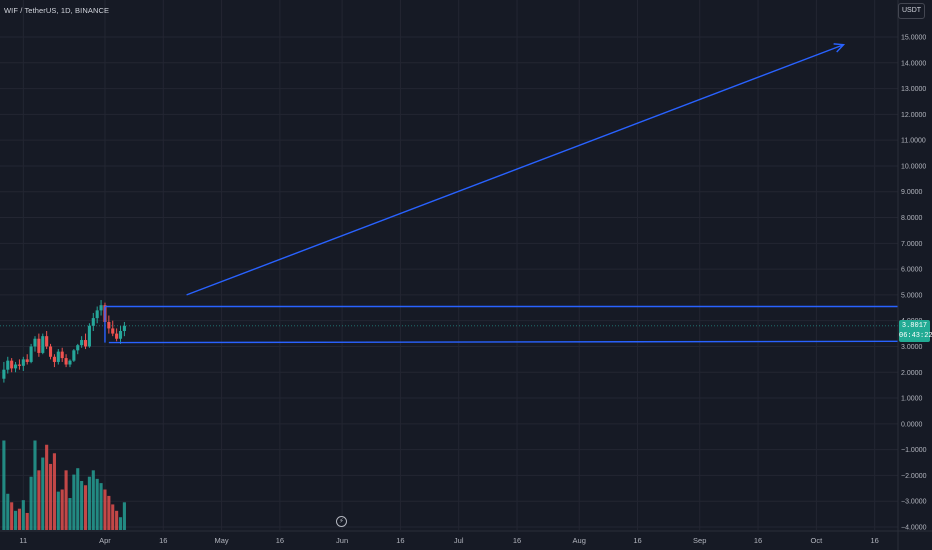 The image size is (932, 550). I want to click on time-tick-label: 11, so click(23, 540).